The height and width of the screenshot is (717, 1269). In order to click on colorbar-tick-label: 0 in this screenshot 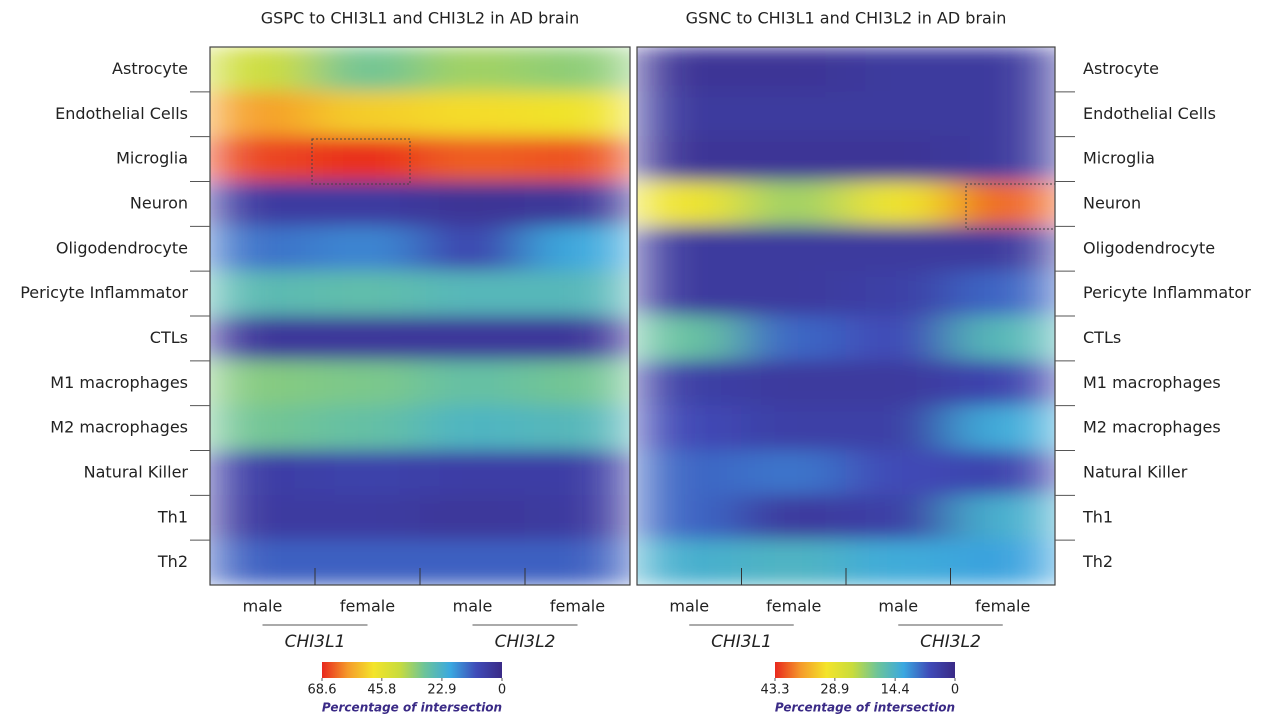, I will do `click(955, 690)`.